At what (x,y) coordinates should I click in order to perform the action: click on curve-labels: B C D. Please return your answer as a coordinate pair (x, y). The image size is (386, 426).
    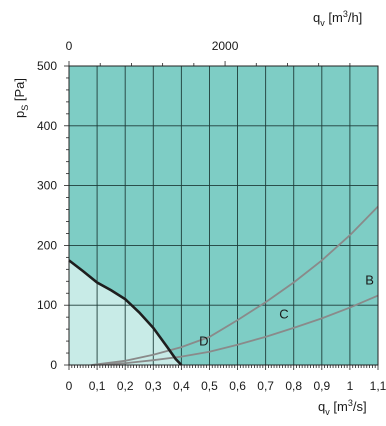
    Looking at the image, I should click on (286, 310).